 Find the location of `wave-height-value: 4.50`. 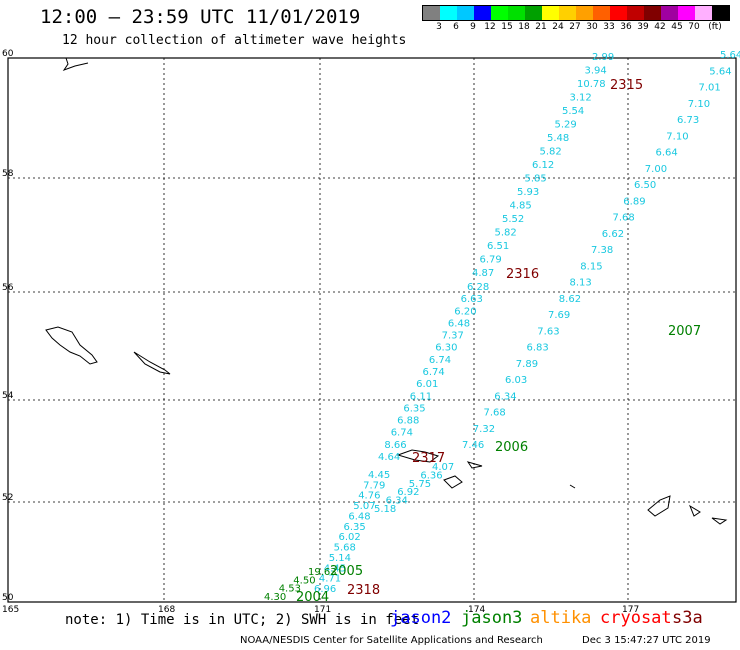

wave-height-value: 4.50 is located at coordinates (304, 580).